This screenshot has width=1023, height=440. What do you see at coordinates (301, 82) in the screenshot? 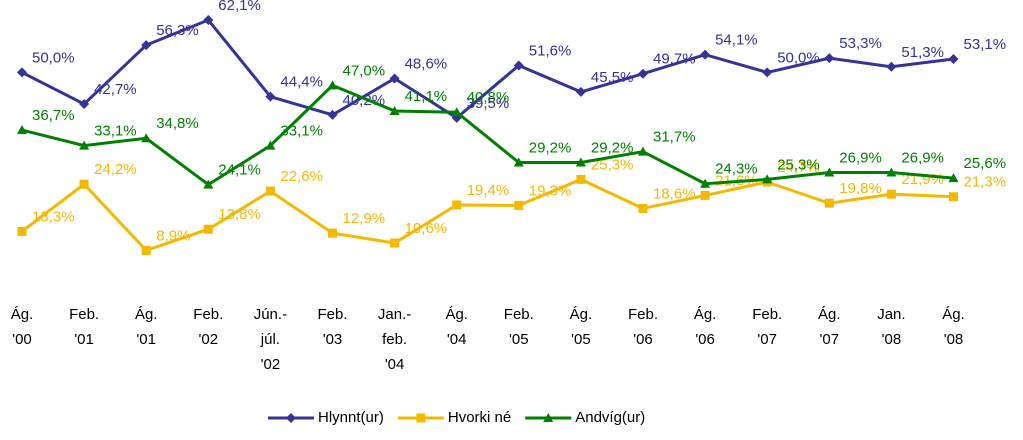
I see `data-label: 44,4%` at bounding box center [301, 82].